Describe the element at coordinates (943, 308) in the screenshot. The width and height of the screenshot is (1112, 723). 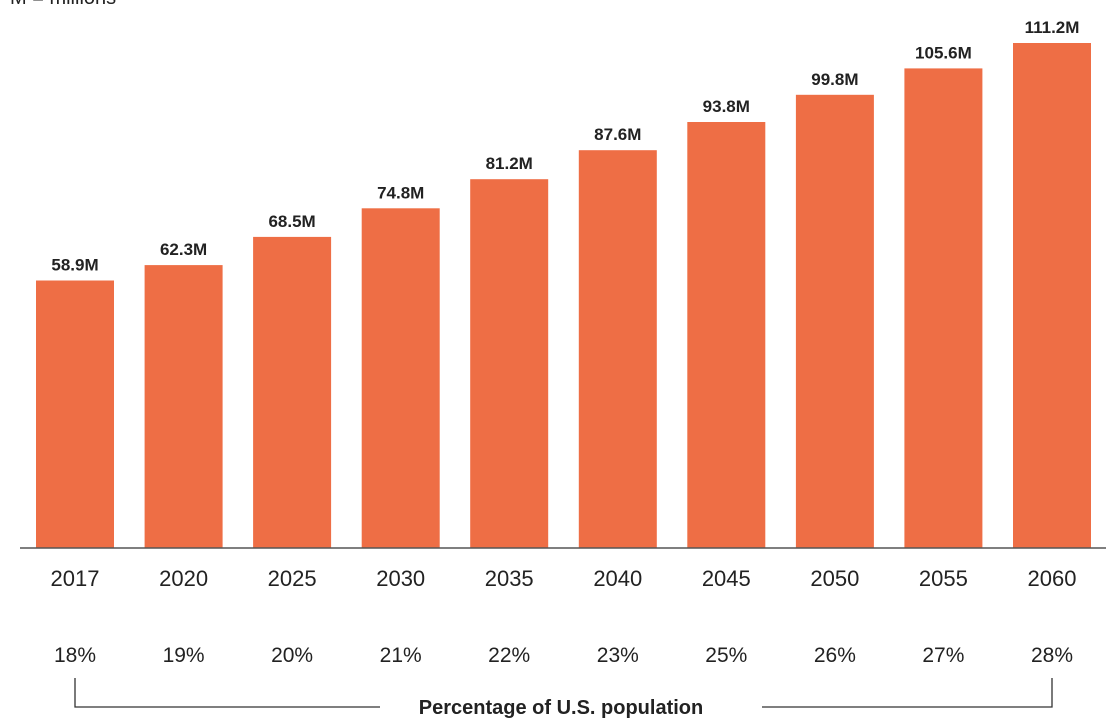
I see `bar-2055` at that location.